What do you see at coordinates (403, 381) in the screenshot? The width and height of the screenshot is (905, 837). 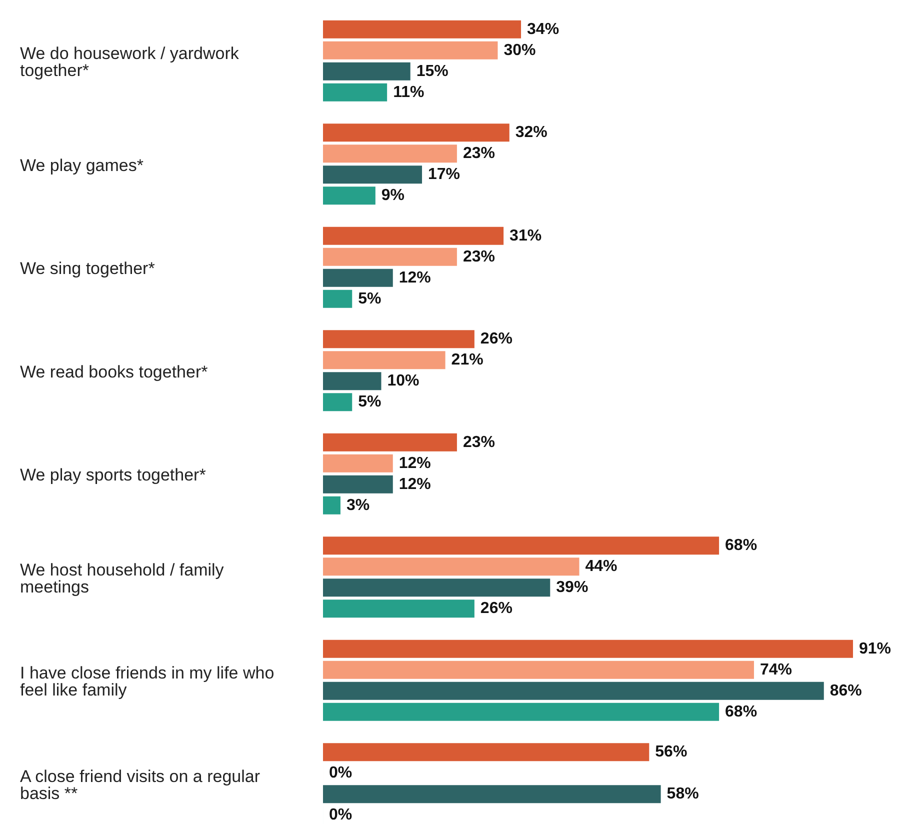 I see `data-label: 10%` at bounding box center [403, 381].